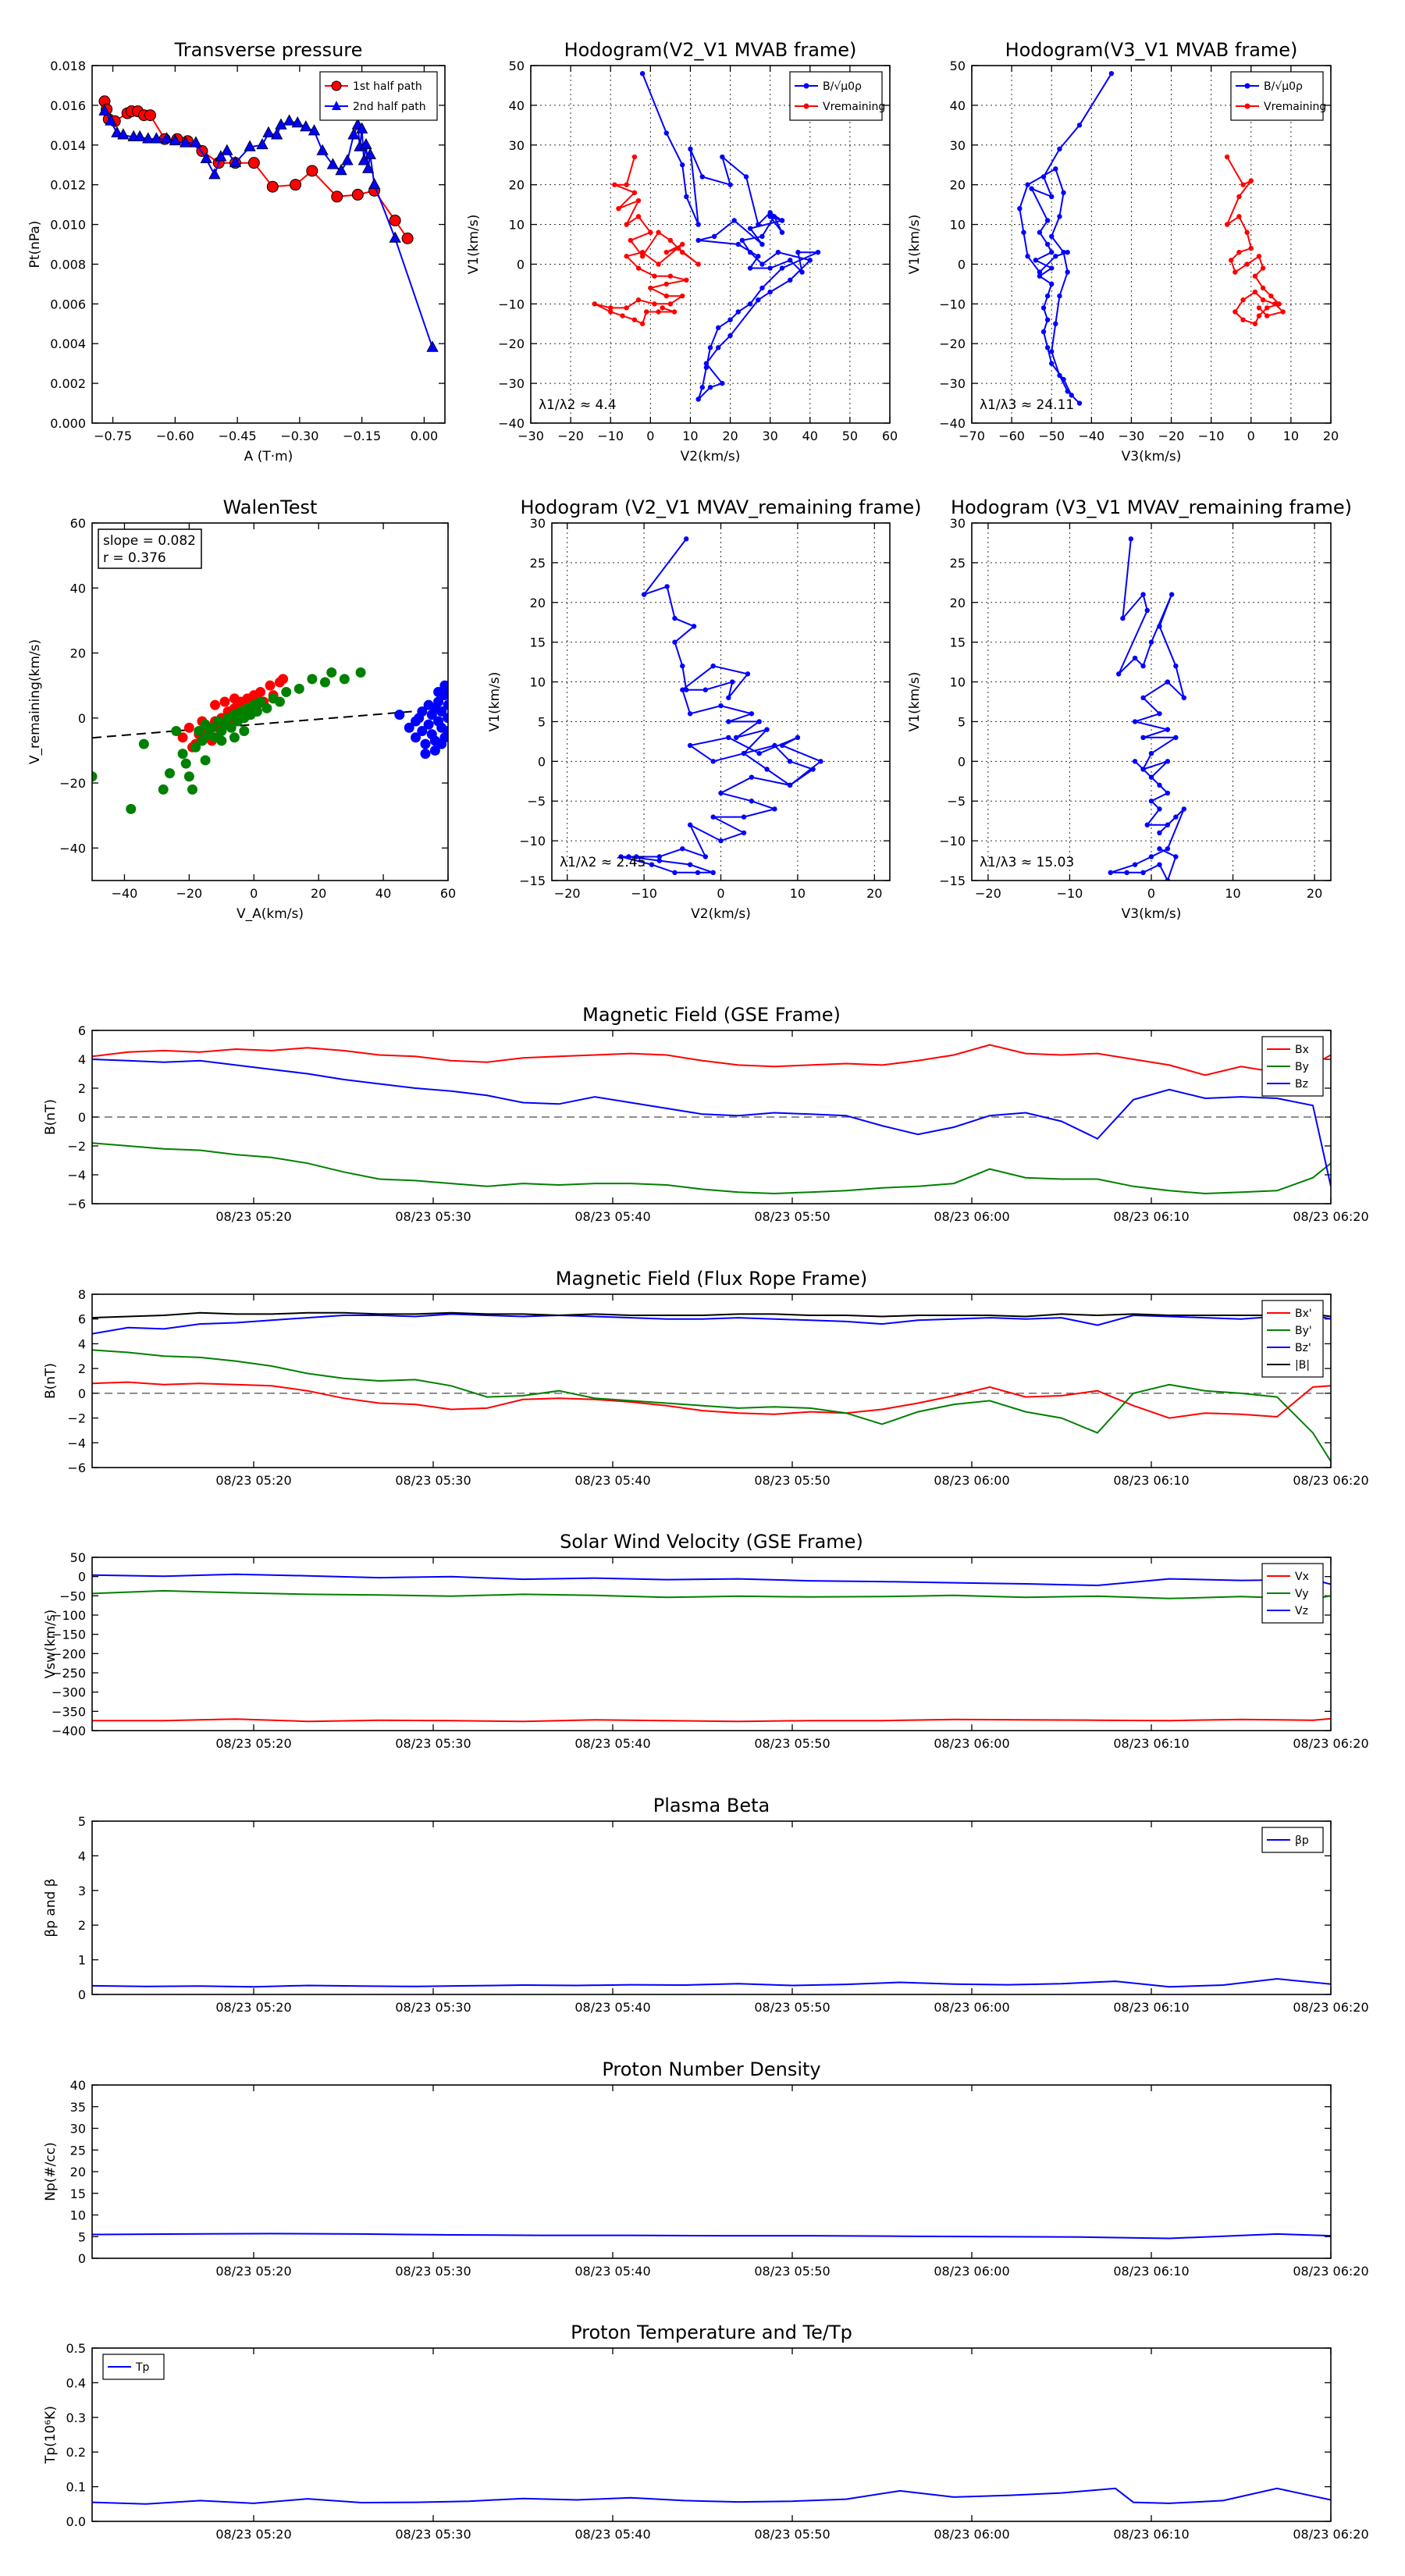 The image size is (1405, 2576). What do you see at coordinates (76, 2487) in the screenshot?
I see `y-tick-label: 0.1` at bounding box center [76, 2487].